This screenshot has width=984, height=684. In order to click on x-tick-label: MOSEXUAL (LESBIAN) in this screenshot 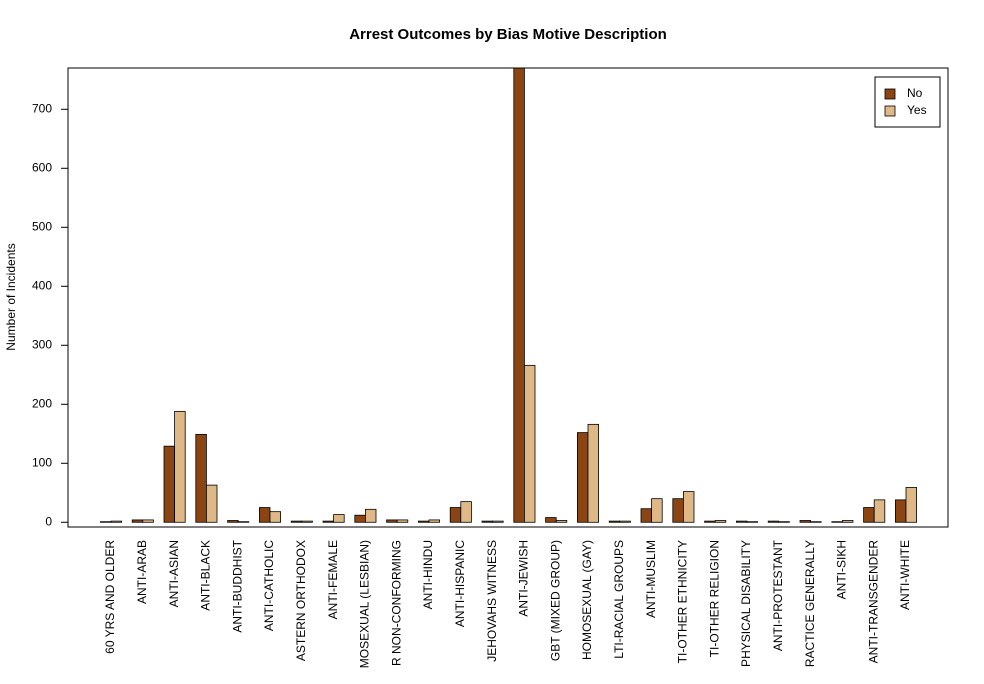, I will do `click(365, 604)`.